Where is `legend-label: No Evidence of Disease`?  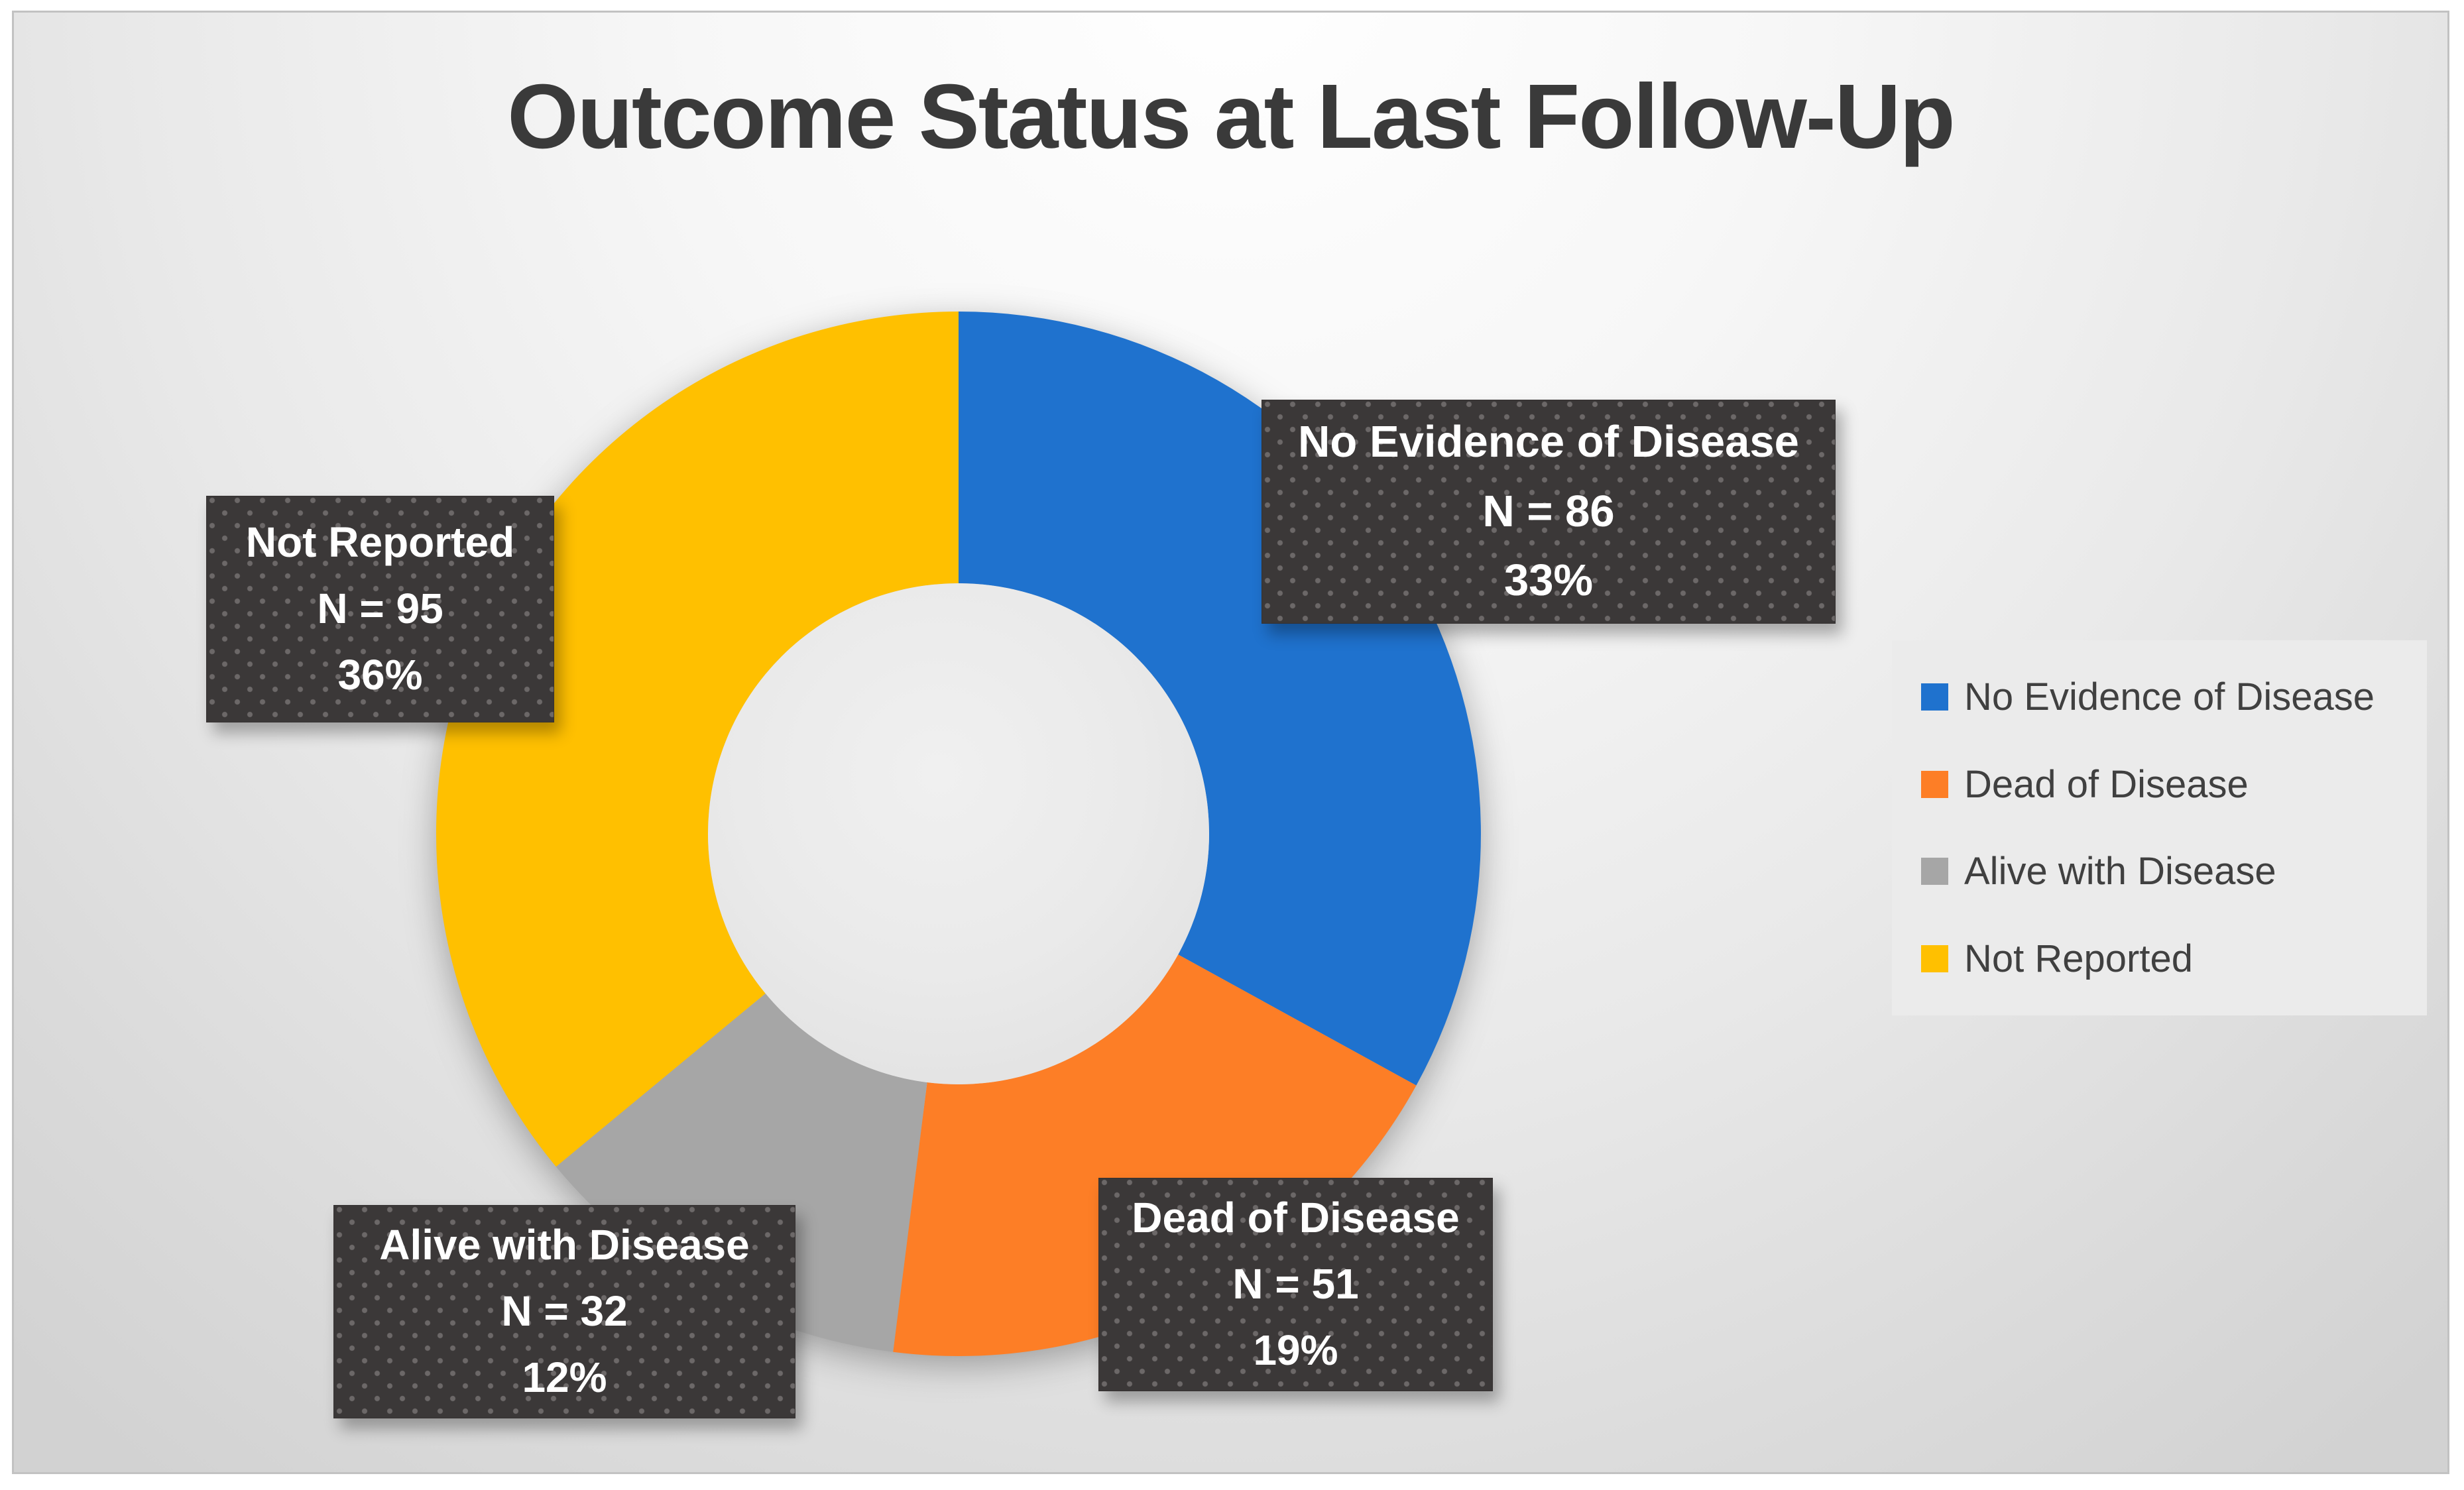 legend-label: No Evidence of Disease is located at coordinates (2169, 696).